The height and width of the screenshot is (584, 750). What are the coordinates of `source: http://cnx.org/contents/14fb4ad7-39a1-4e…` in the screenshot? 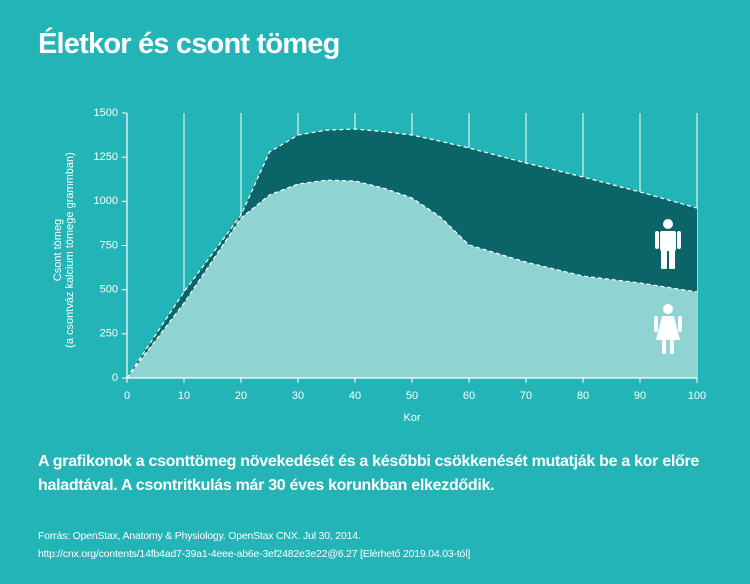 It's located at (254, 554).